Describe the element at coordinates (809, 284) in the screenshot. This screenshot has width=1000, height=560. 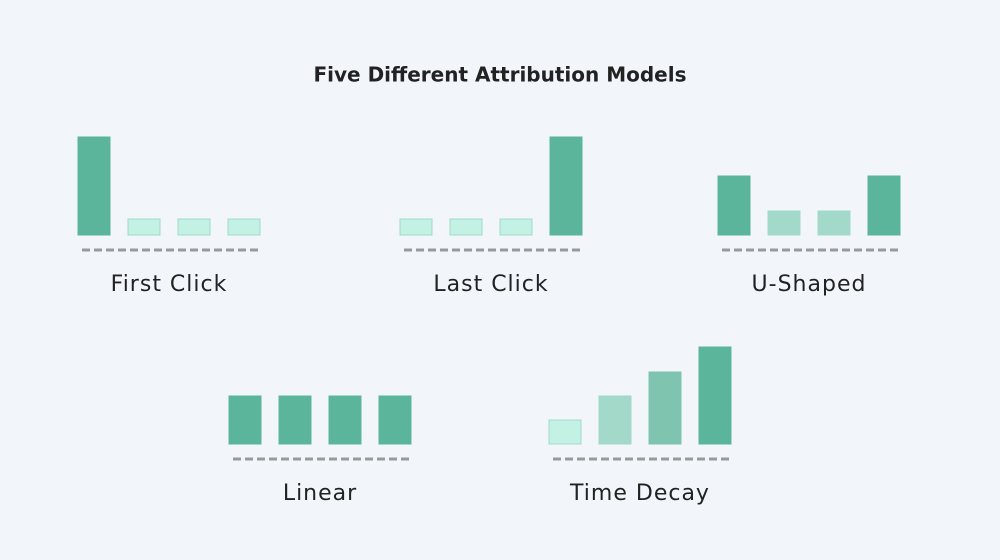
I see `chart-label: U-Shaped` at that location.